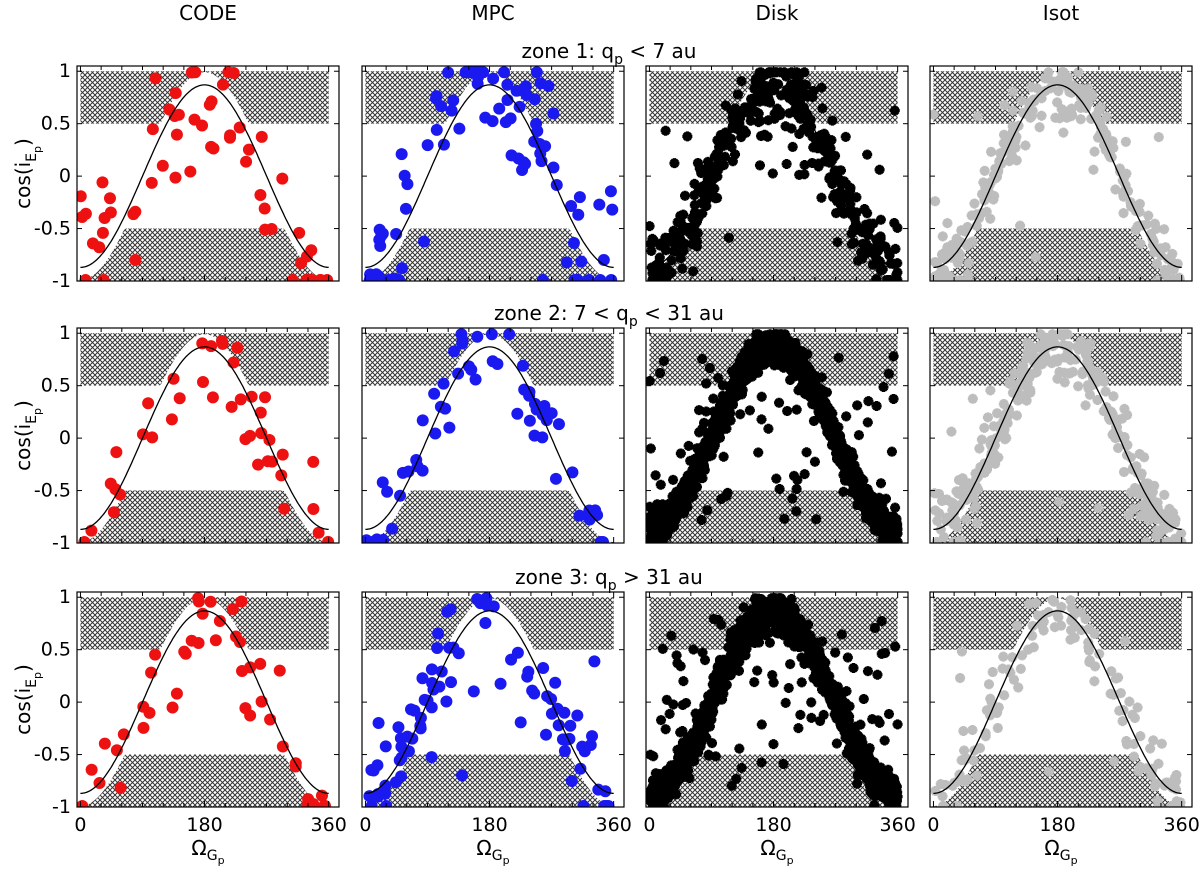 The image size is (1200, 876). I want to click on zone-title: zone 2: 7 < qp < 31 au, so click(609, 315).